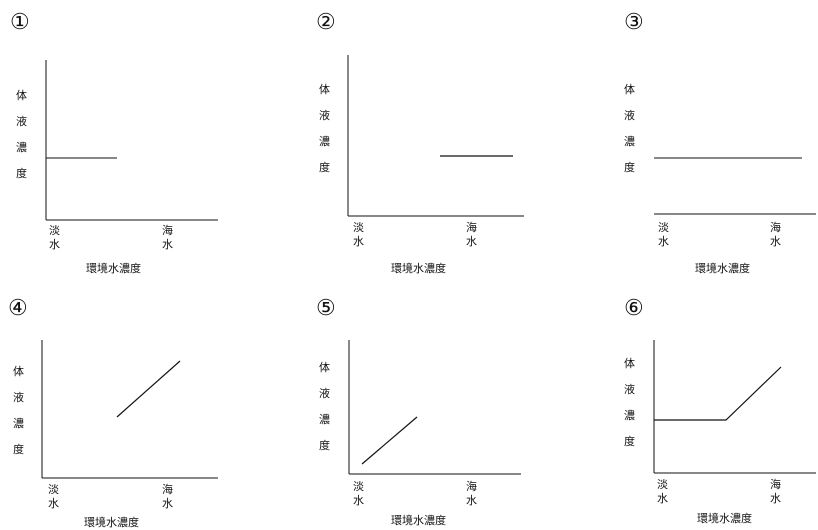  What do you see at coordinates (634, 308) in the screenshot?
I see `panel-number: ⑥` at bounding box center [634, 308].